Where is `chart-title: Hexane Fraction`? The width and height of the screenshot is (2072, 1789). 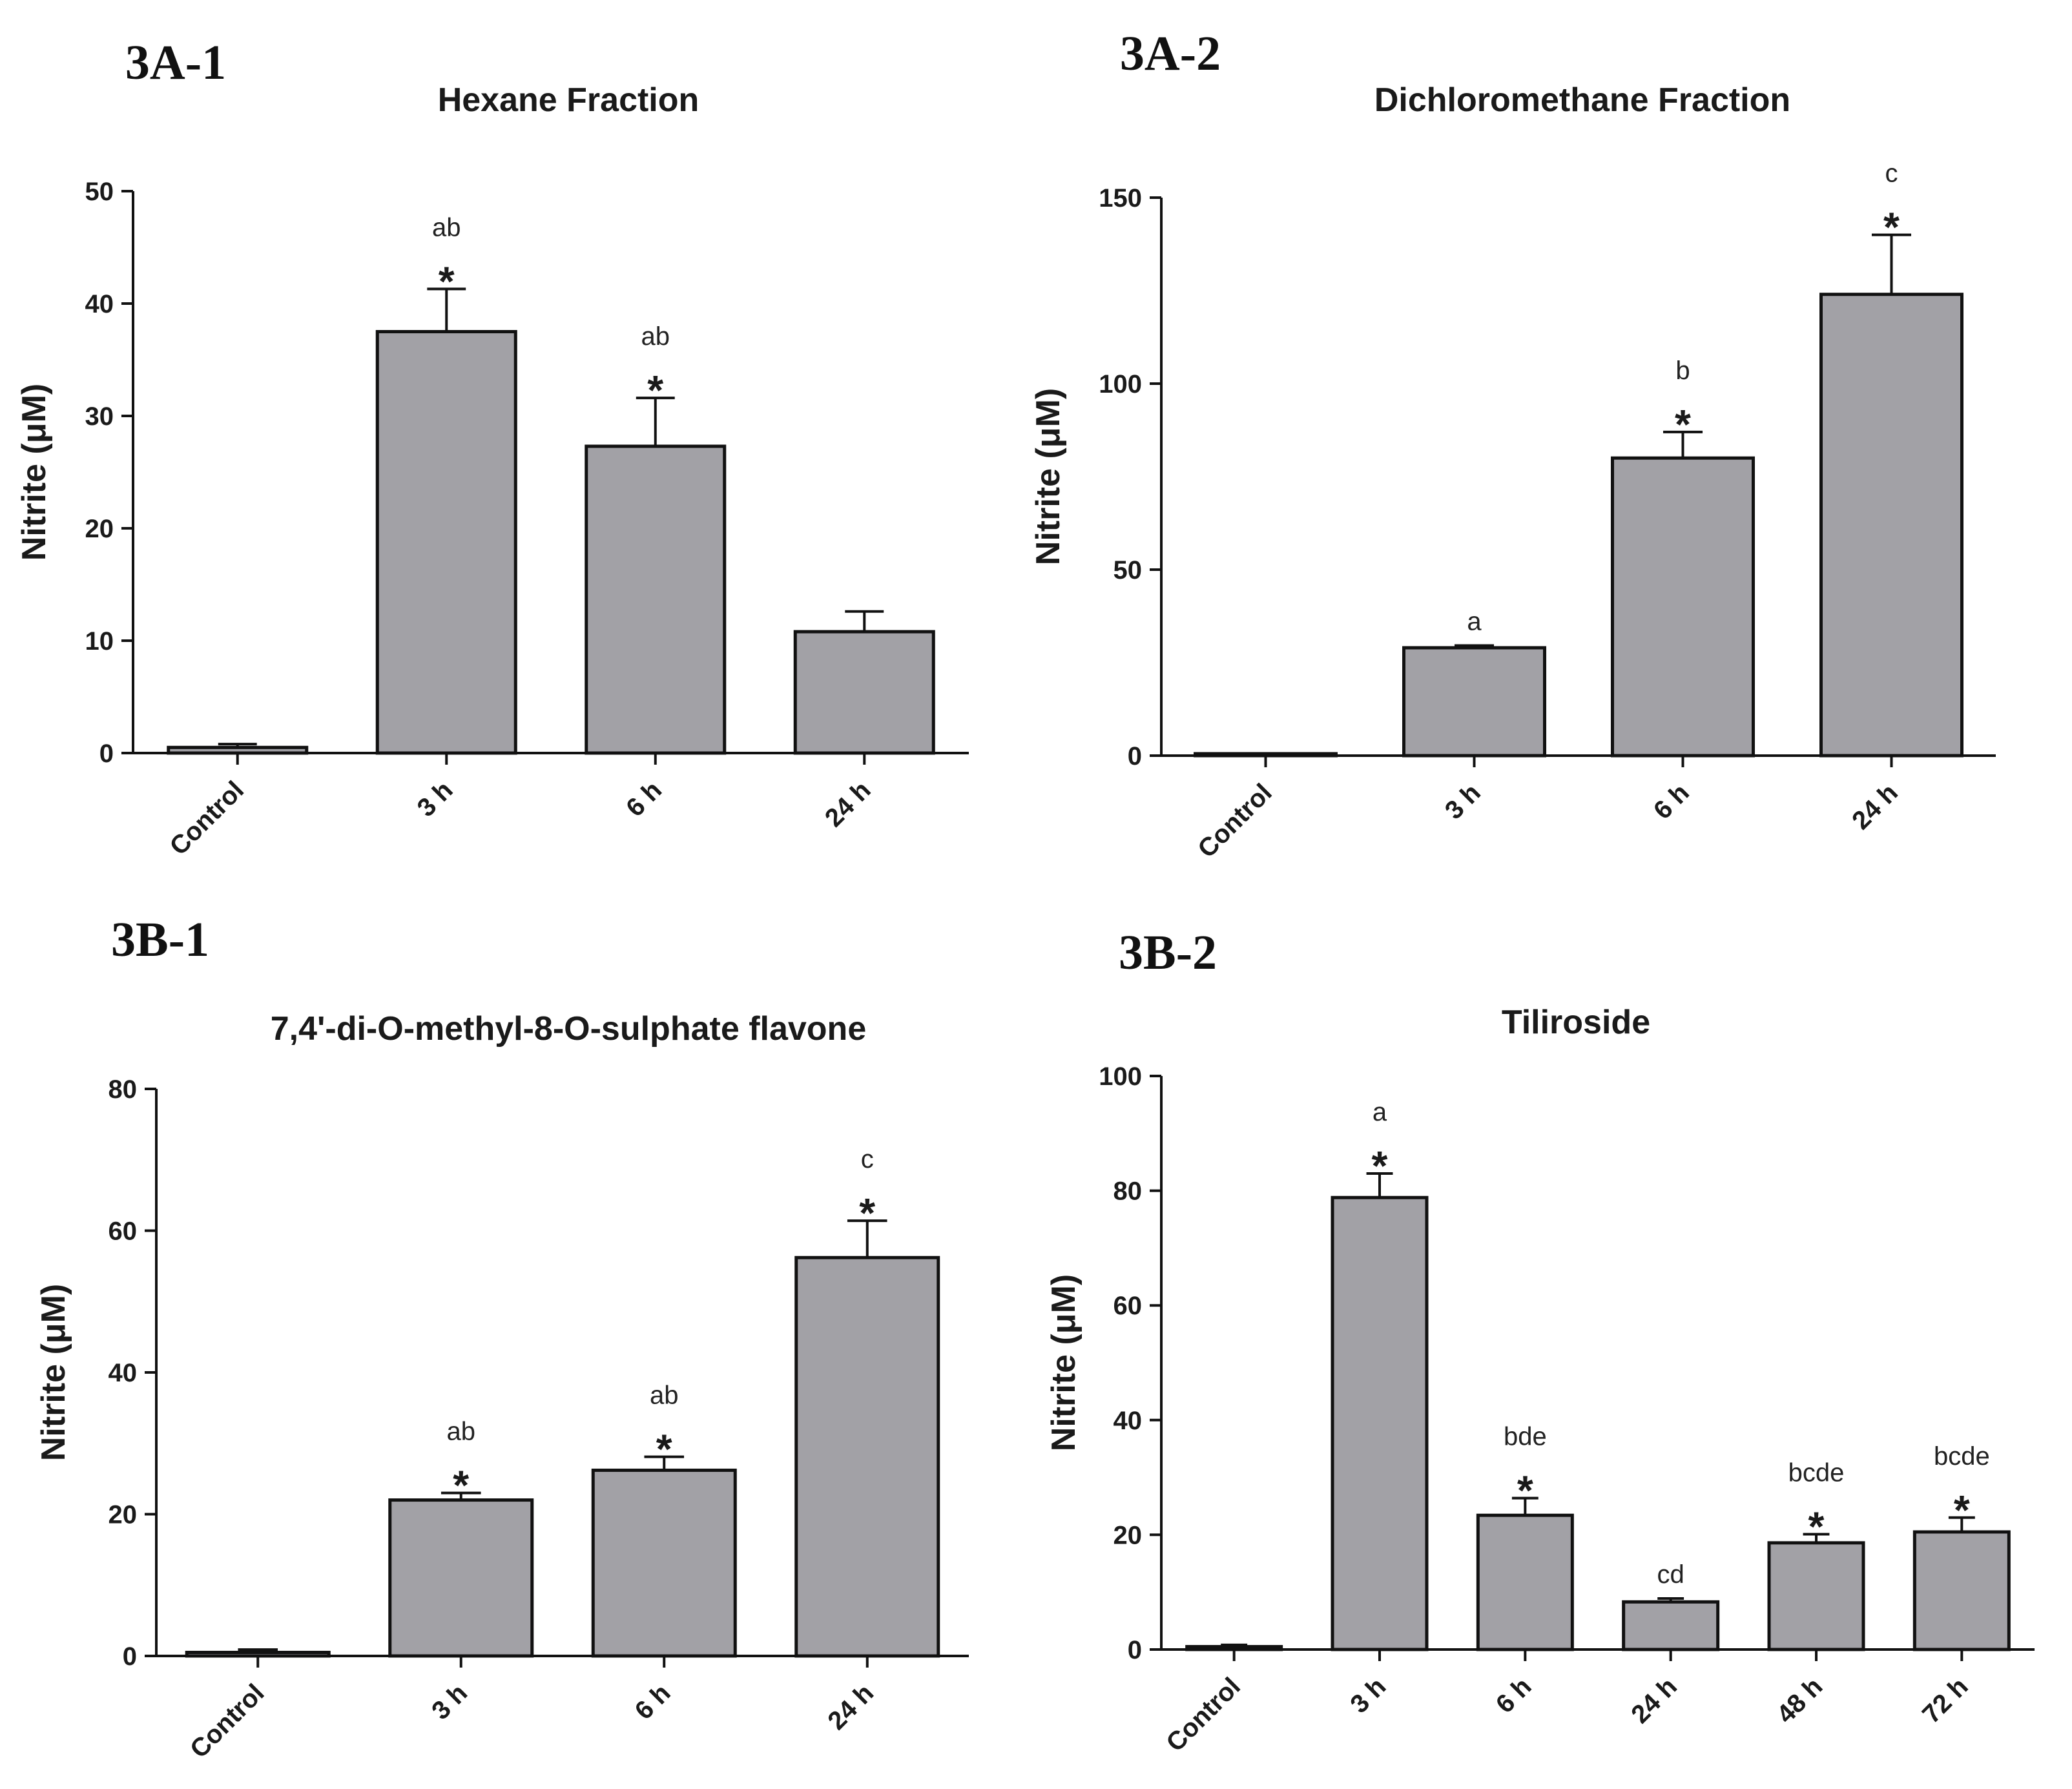 chart-title: Hexane Fraction is located at coordinates (568, 100).